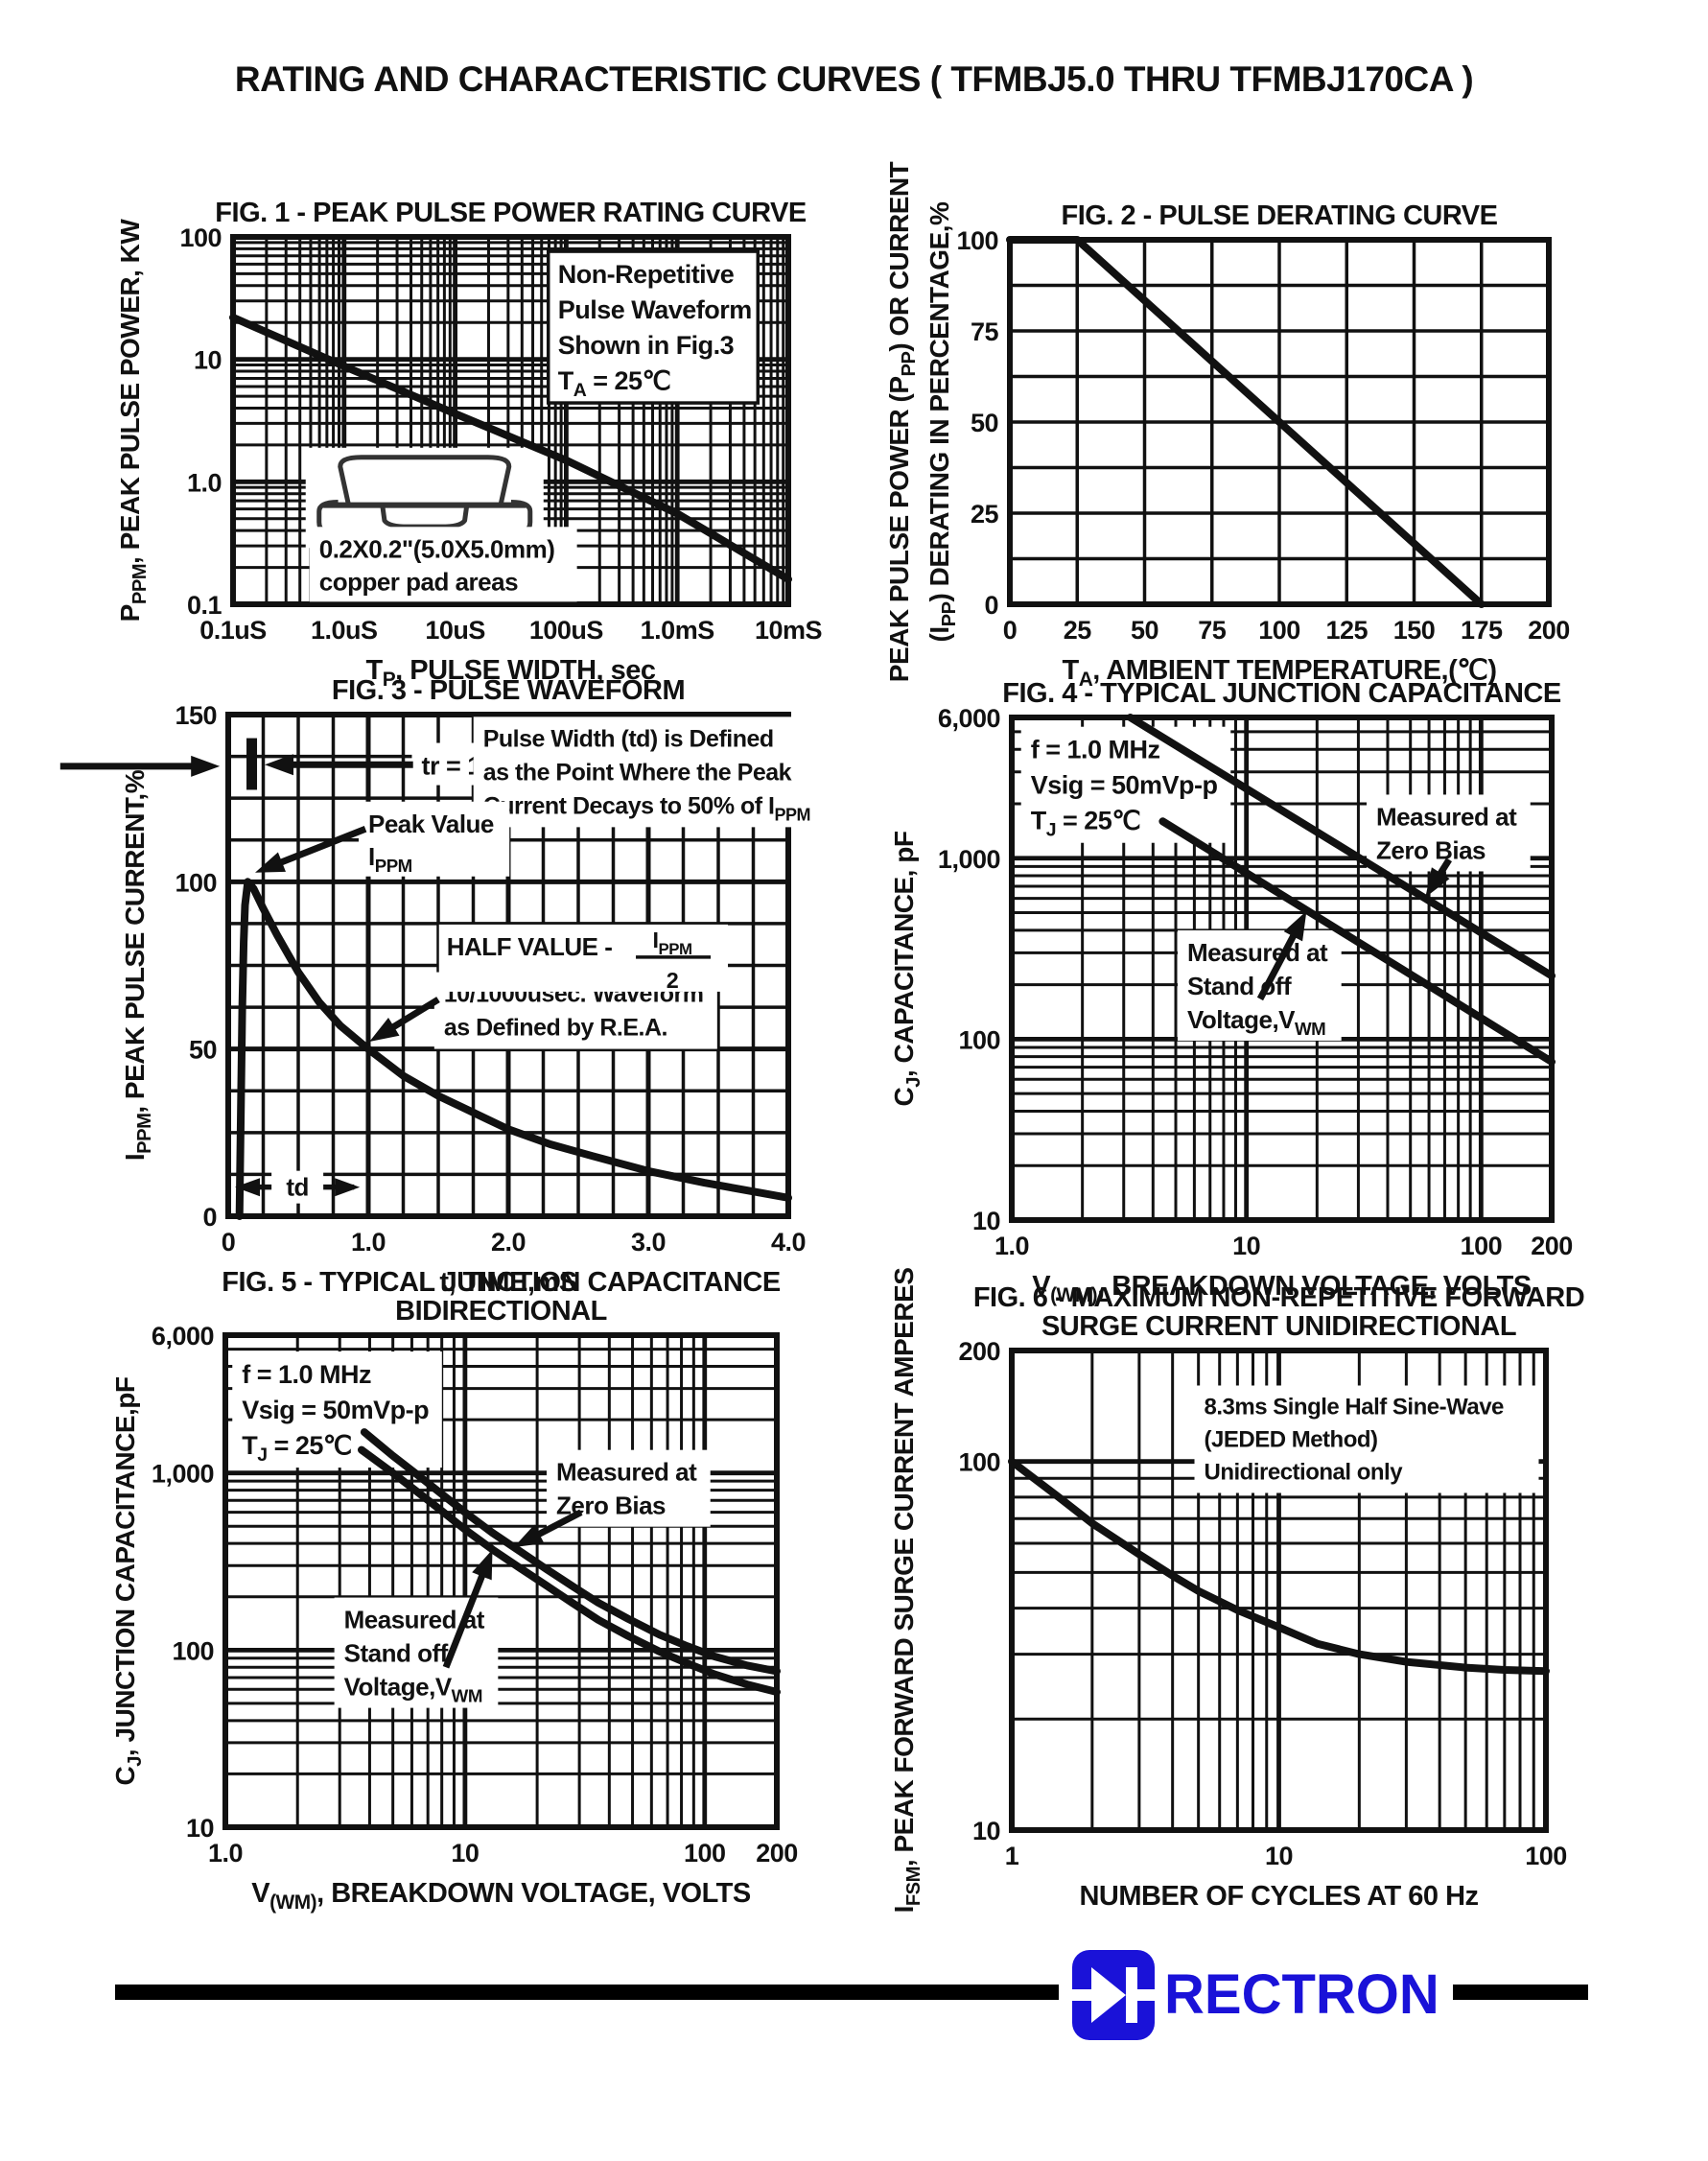  What do you see at coordinates (647, 808) in the screenshot?
I see `annotation-text: Current Decays to 50% of IPPM` at bounding box center [647, 808].